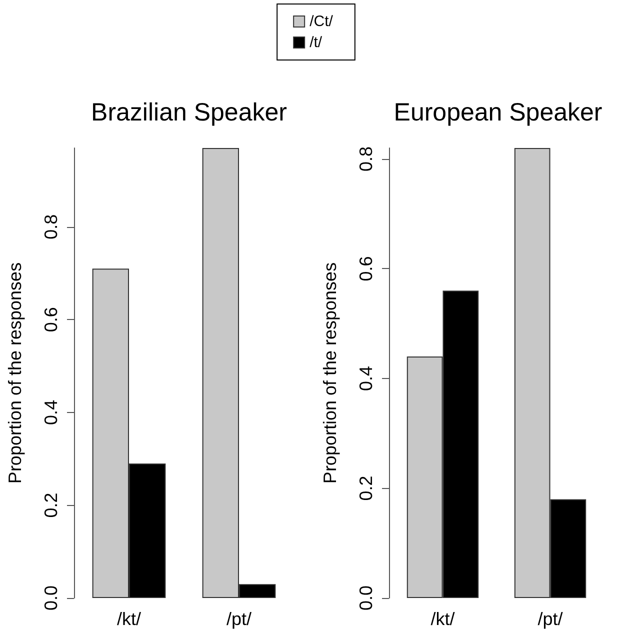  I want to click on legend-label: /t/, so click(316, 42).